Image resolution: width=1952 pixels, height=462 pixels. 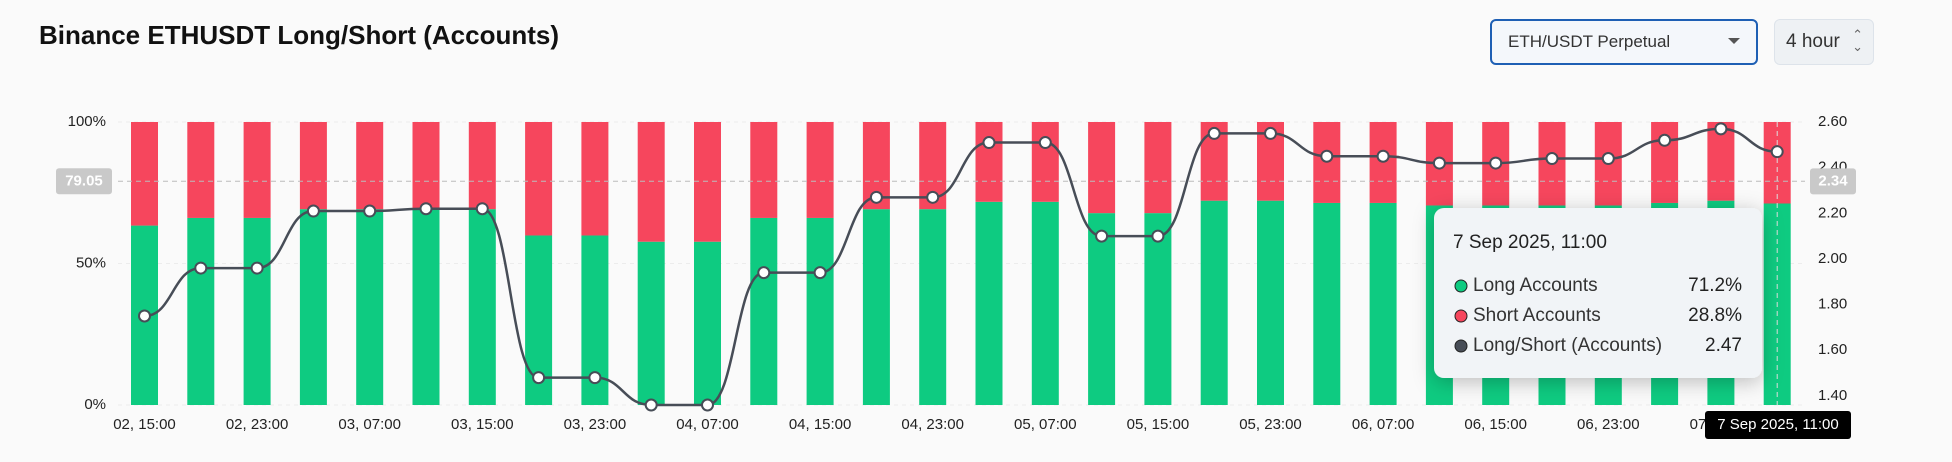 I want to click on x-tick-label: 06, 23:00, so click(x=1608, y=424).